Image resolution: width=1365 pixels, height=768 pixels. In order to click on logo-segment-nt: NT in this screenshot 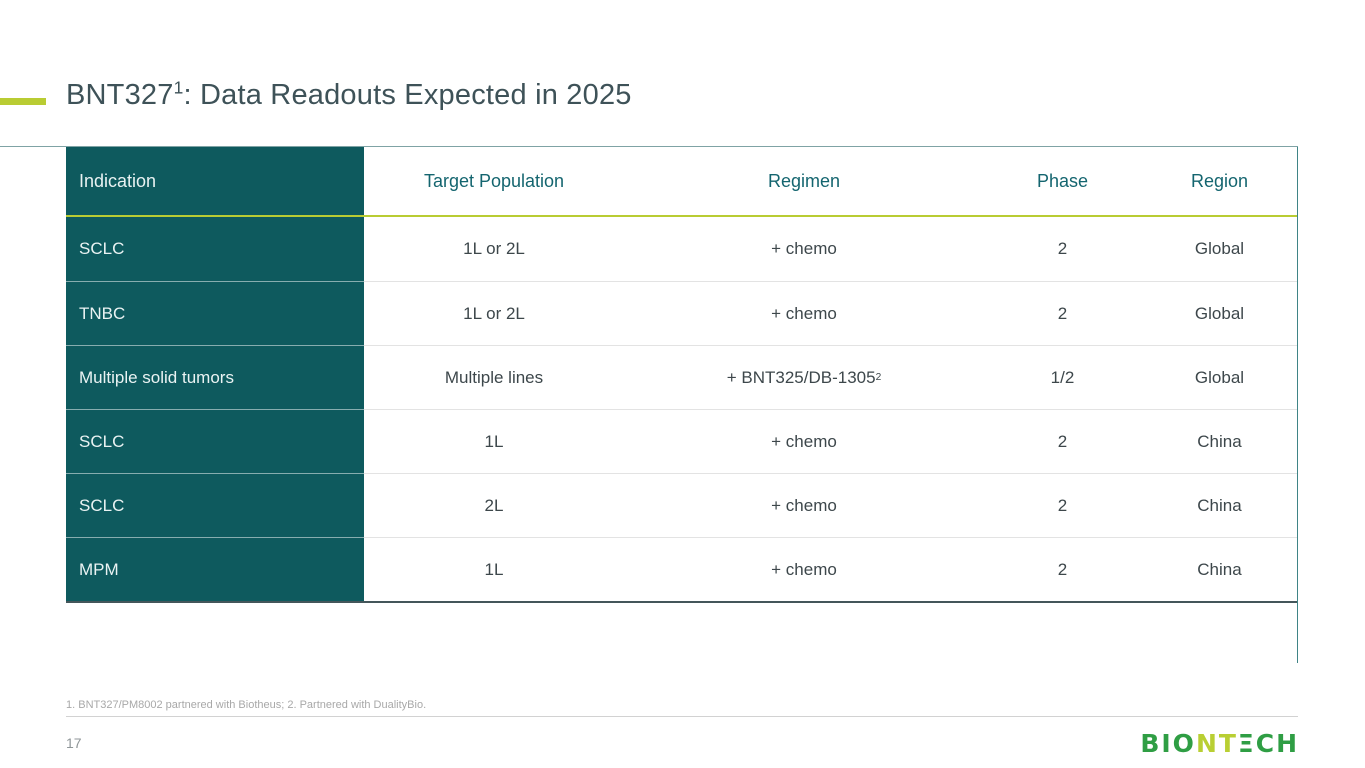, I will do `click(1216, 743)`.